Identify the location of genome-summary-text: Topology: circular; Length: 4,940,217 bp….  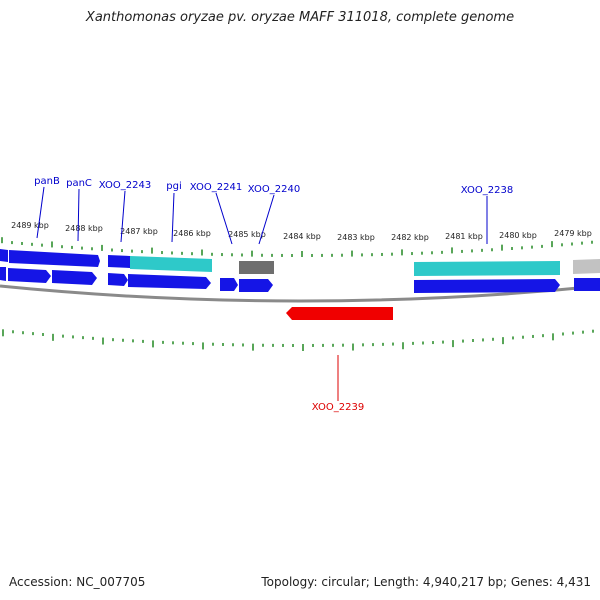
(426, 582).